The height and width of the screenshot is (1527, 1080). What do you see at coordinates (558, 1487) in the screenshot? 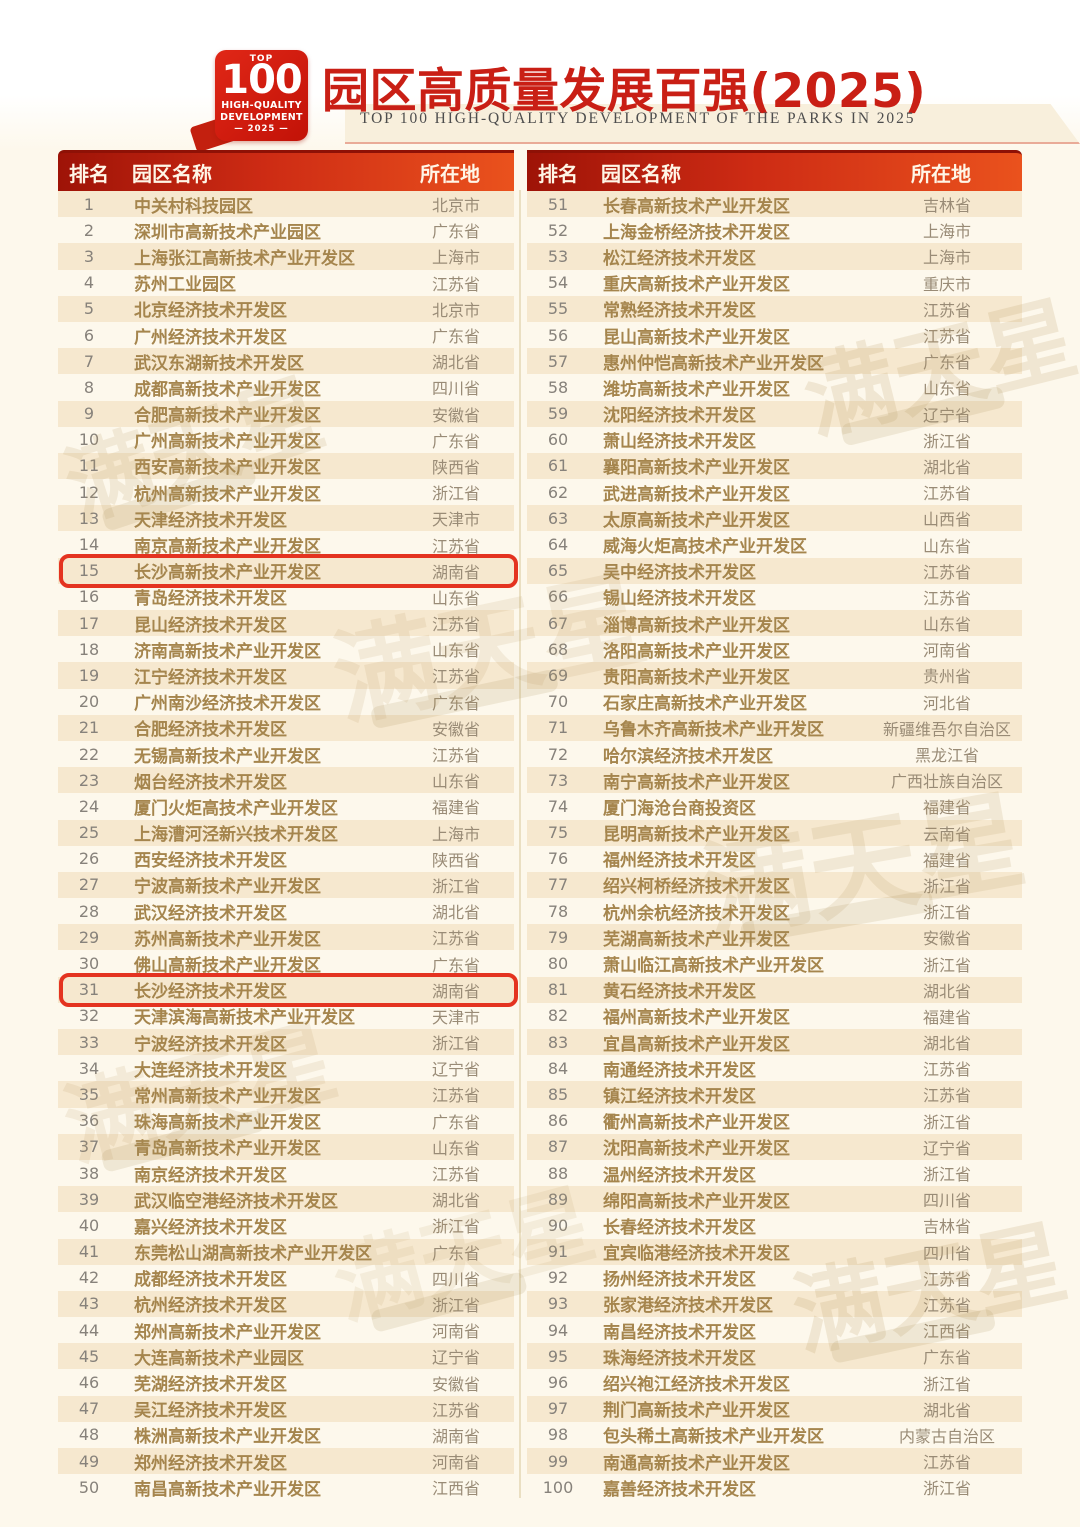
I see `rank-cell: 100` at bounding box center [558, 1487].